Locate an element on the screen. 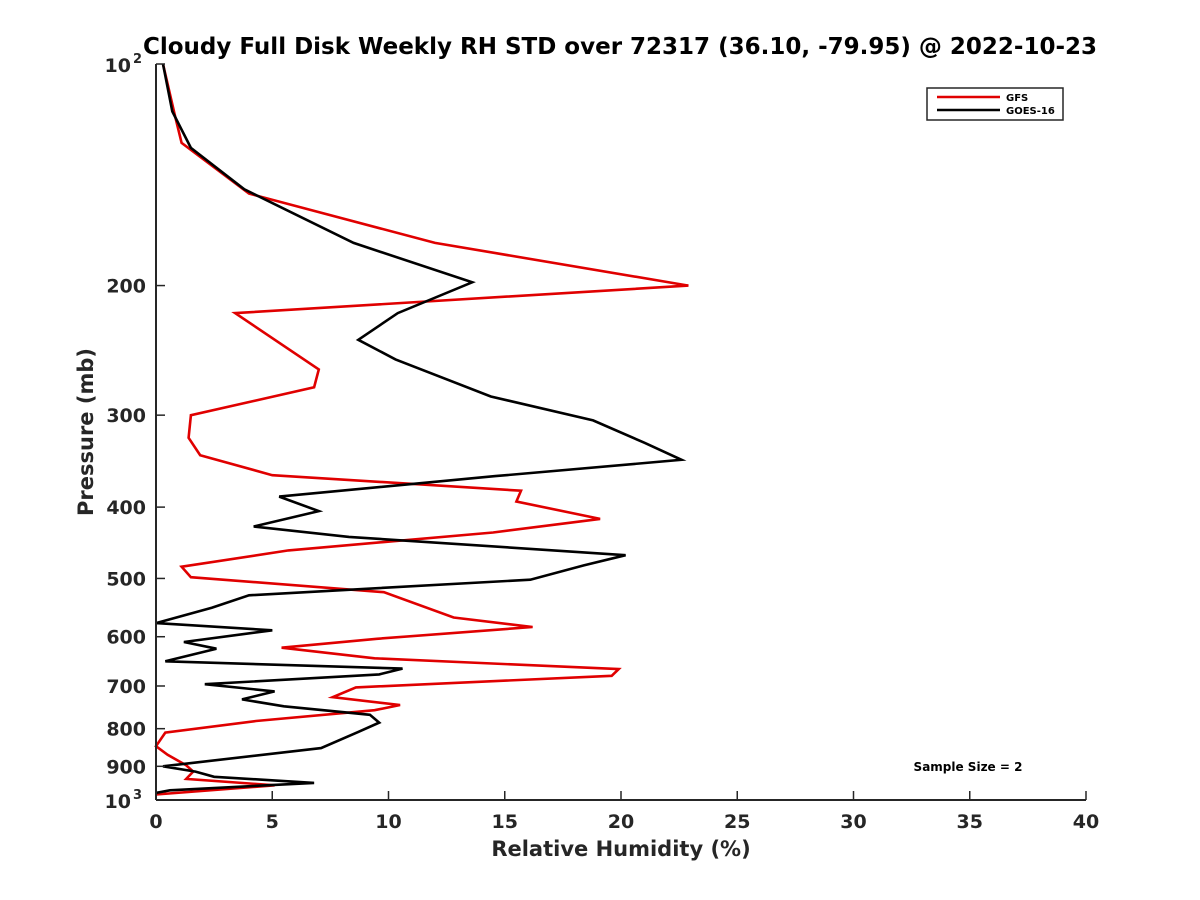 This screenshot has width=1200, height=900. x-tick-label: 35 is located at coordinates (970, 822).